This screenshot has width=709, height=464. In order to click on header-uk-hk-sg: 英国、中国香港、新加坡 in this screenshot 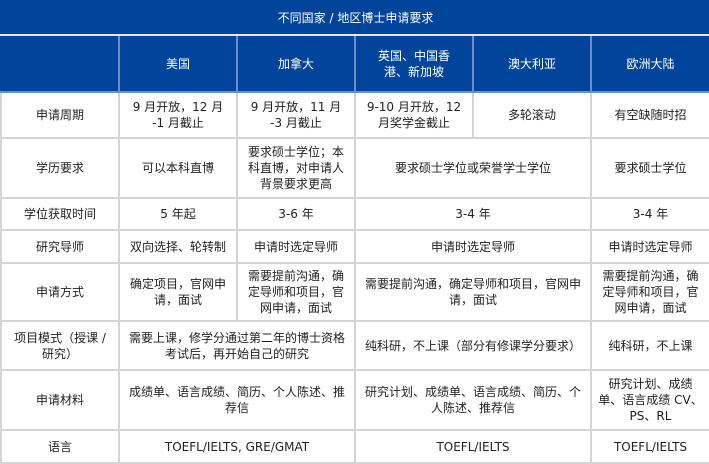, I will do `click(414, 64)`.